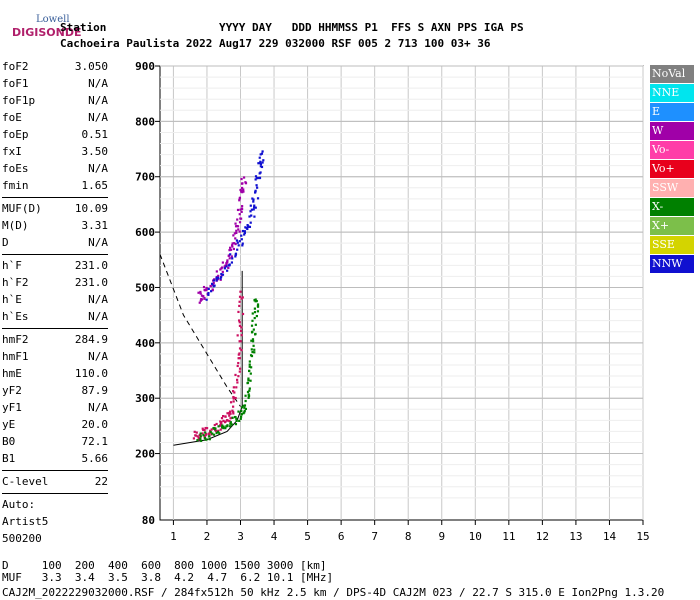 This screenshot has width=700, height=600. What do you see at coordinates (341, 536) in the screenshot?
I see `x-tick-label: 6` at bounding box center [341, 536].